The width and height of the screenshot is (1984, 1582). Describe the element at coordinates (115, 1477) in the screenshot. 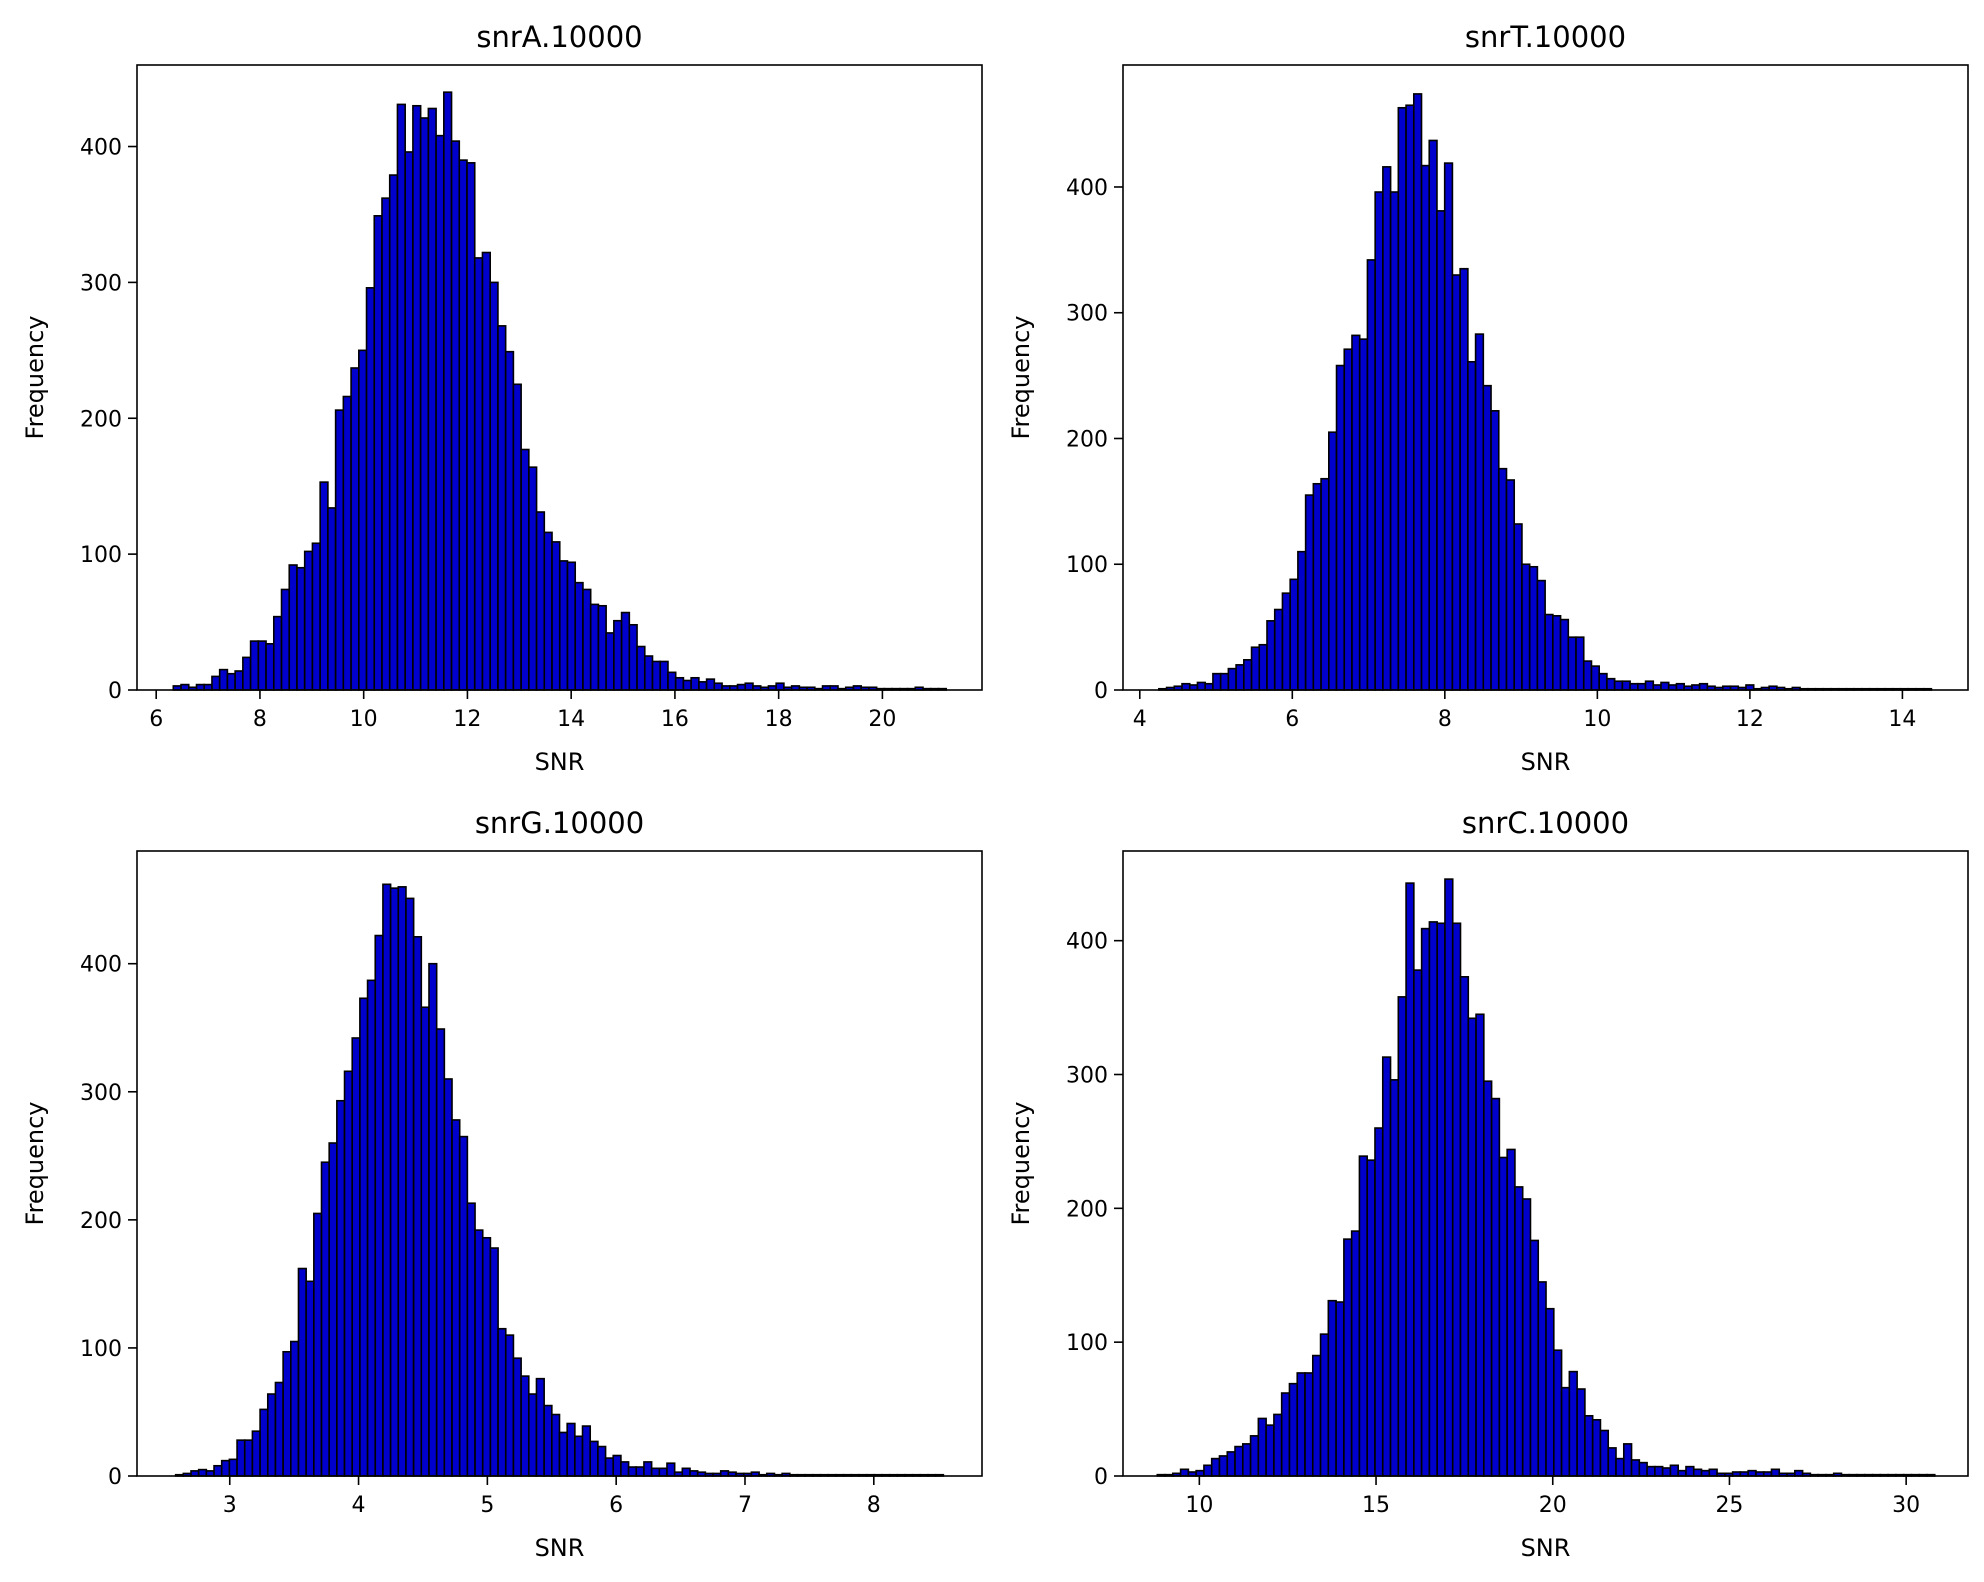

I see `y-tick-label: 0` at that location.